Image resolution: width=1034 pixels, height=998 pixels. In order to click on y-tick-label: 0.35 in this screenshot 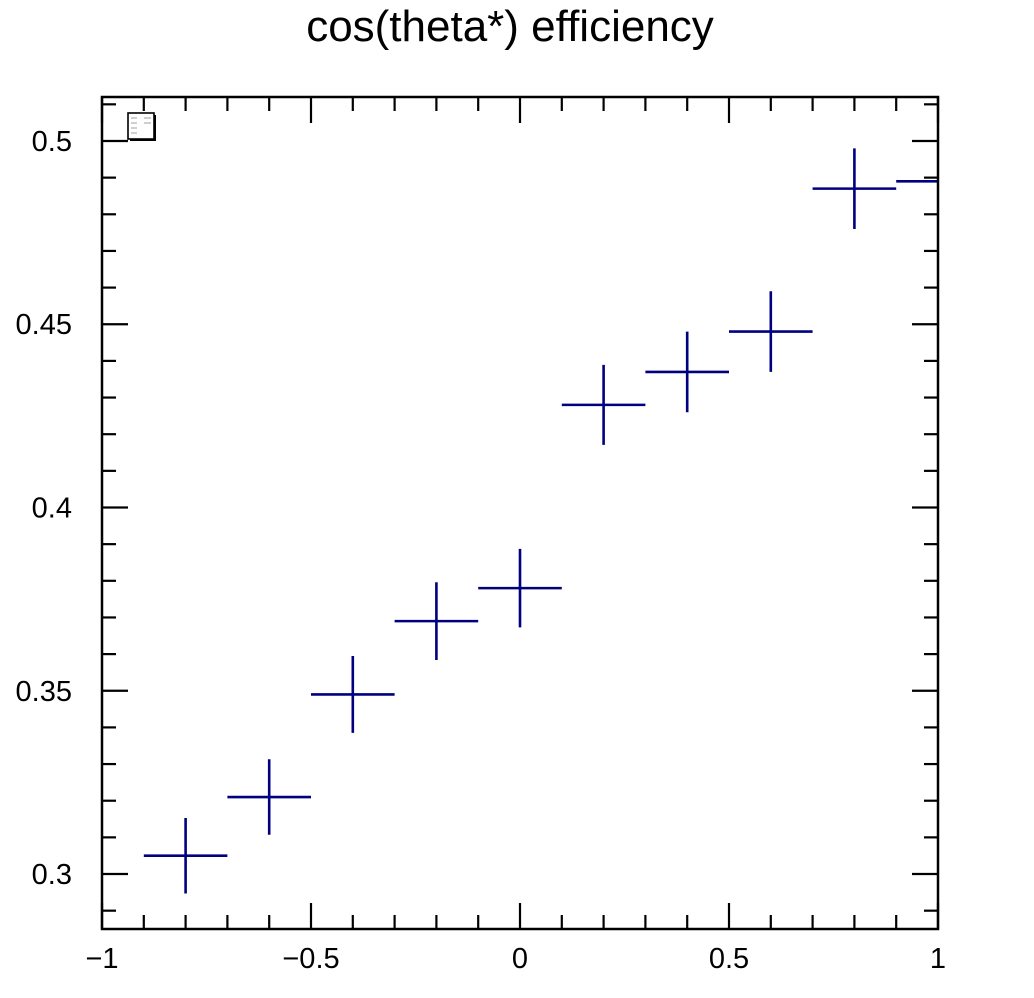, I will do `click(44, 692)`.